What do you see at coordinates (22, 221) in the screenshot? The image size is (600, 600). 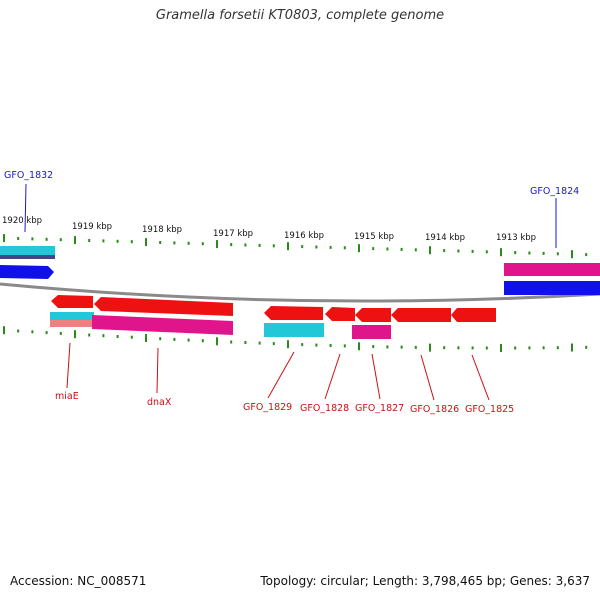 I see `kbp-label-1920: 1920 kbp` at bounding box center [22, 221].